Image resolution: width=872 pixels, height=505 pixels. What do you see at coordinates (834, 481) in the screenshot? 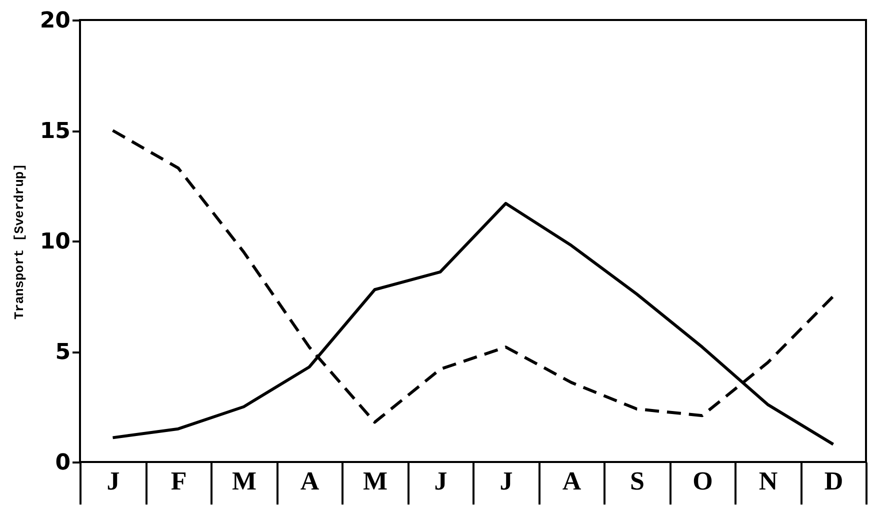
I see `x-tick-label: D` at bounding box center [834, 481].